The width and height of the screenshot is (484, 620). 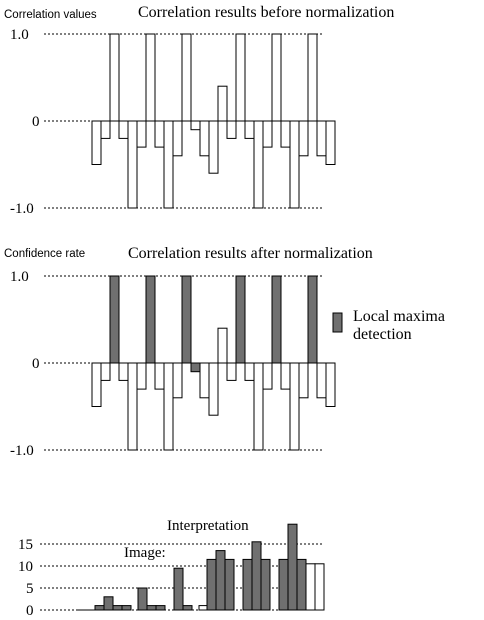 I want to click on panel1-ylabel: Correlation values, so click(x=50, y=15).